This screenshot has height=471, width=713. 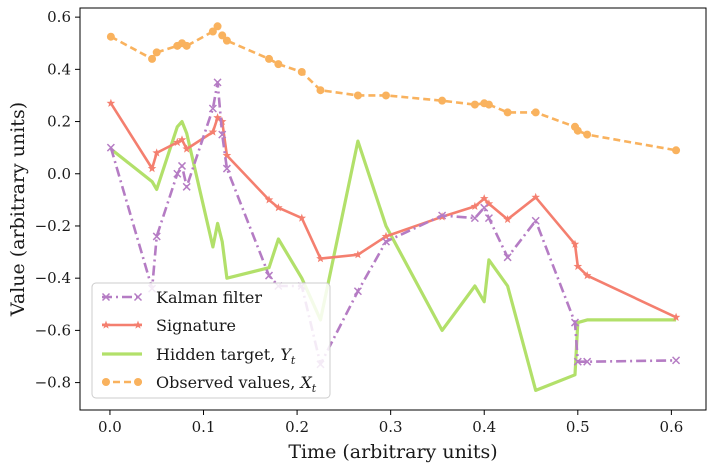 I want to click on x-tick-label: 0.6, so click(x=671, y=427).